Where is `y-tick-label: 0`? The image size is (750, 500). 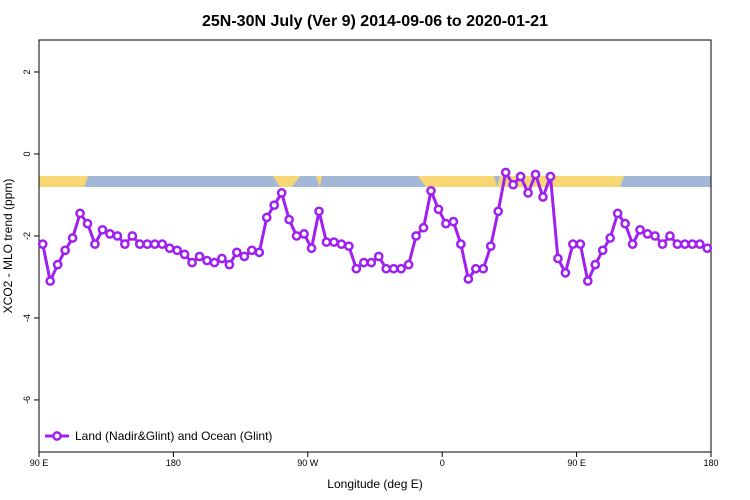
y-tick-label: 0 is located at coordinates (27, 153).